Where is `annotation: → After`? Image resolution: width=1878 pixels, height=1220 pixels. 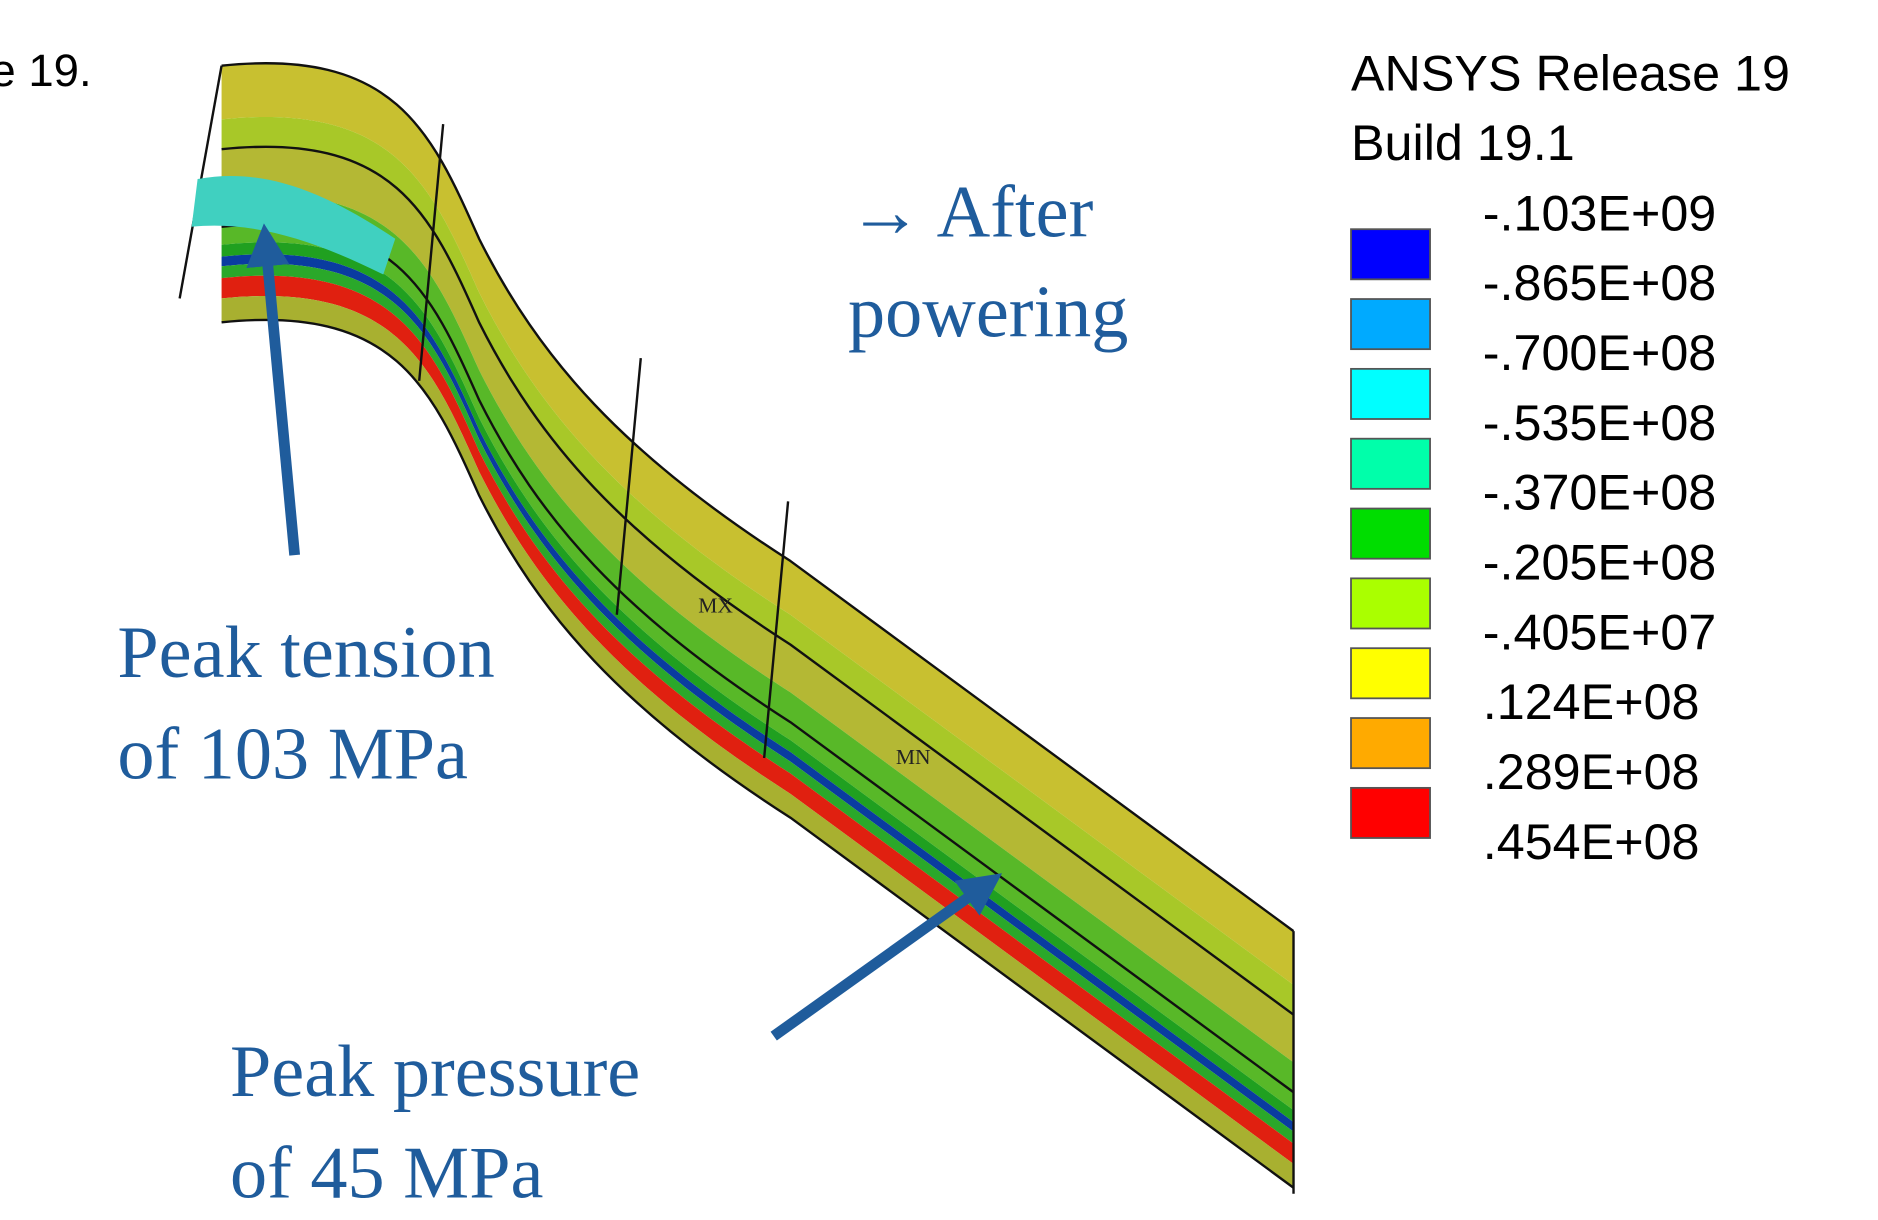 annotation: → After is located at coordinates (971, 212).